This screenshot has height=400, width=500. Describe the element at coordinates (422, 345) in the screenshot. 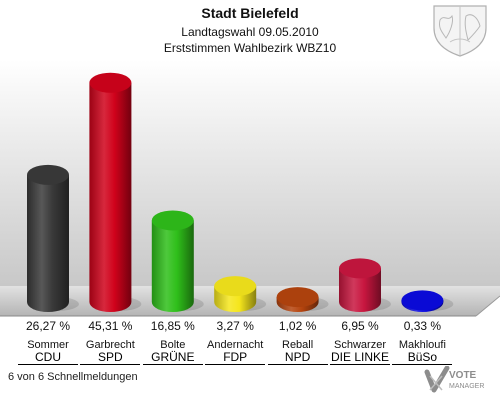

I see `candidate-label-bueso: Makhloufi` at that location.